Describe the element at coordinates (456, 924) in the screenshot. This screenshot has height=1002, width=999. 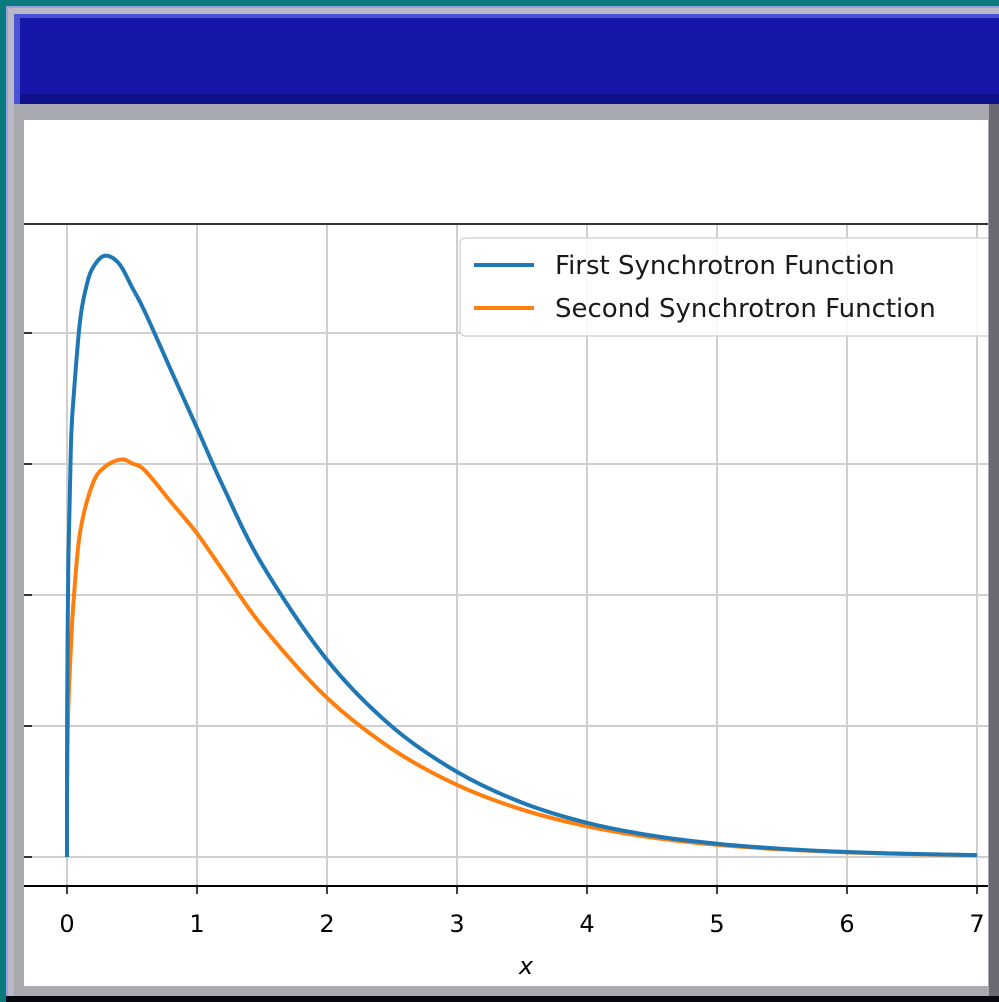
I see `x-tick-label: 3` at that location.